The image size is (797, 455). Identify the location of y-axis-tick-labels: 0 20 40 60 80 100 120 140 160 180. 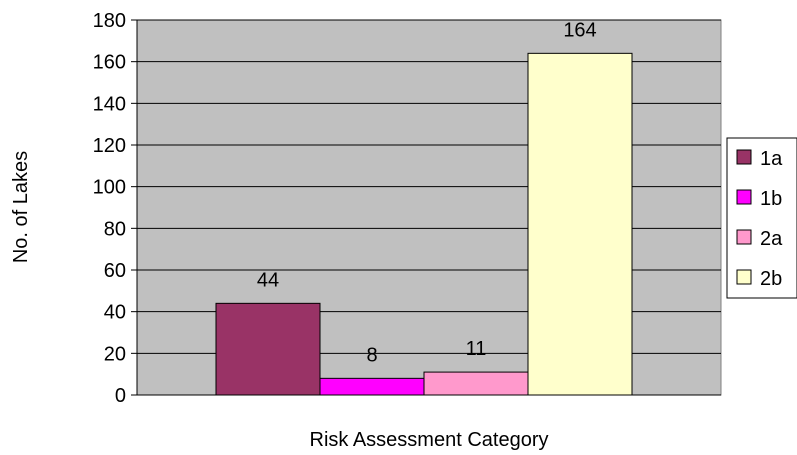
(109, 208).